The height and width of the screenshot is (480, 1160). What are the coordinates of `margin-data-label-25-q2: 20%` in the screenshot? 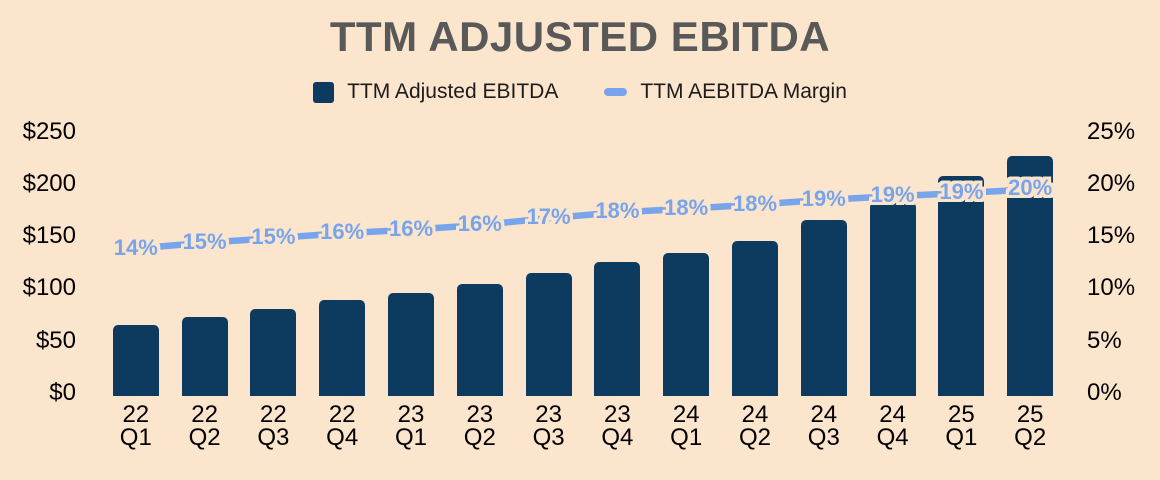 It's located at (1030, 188).